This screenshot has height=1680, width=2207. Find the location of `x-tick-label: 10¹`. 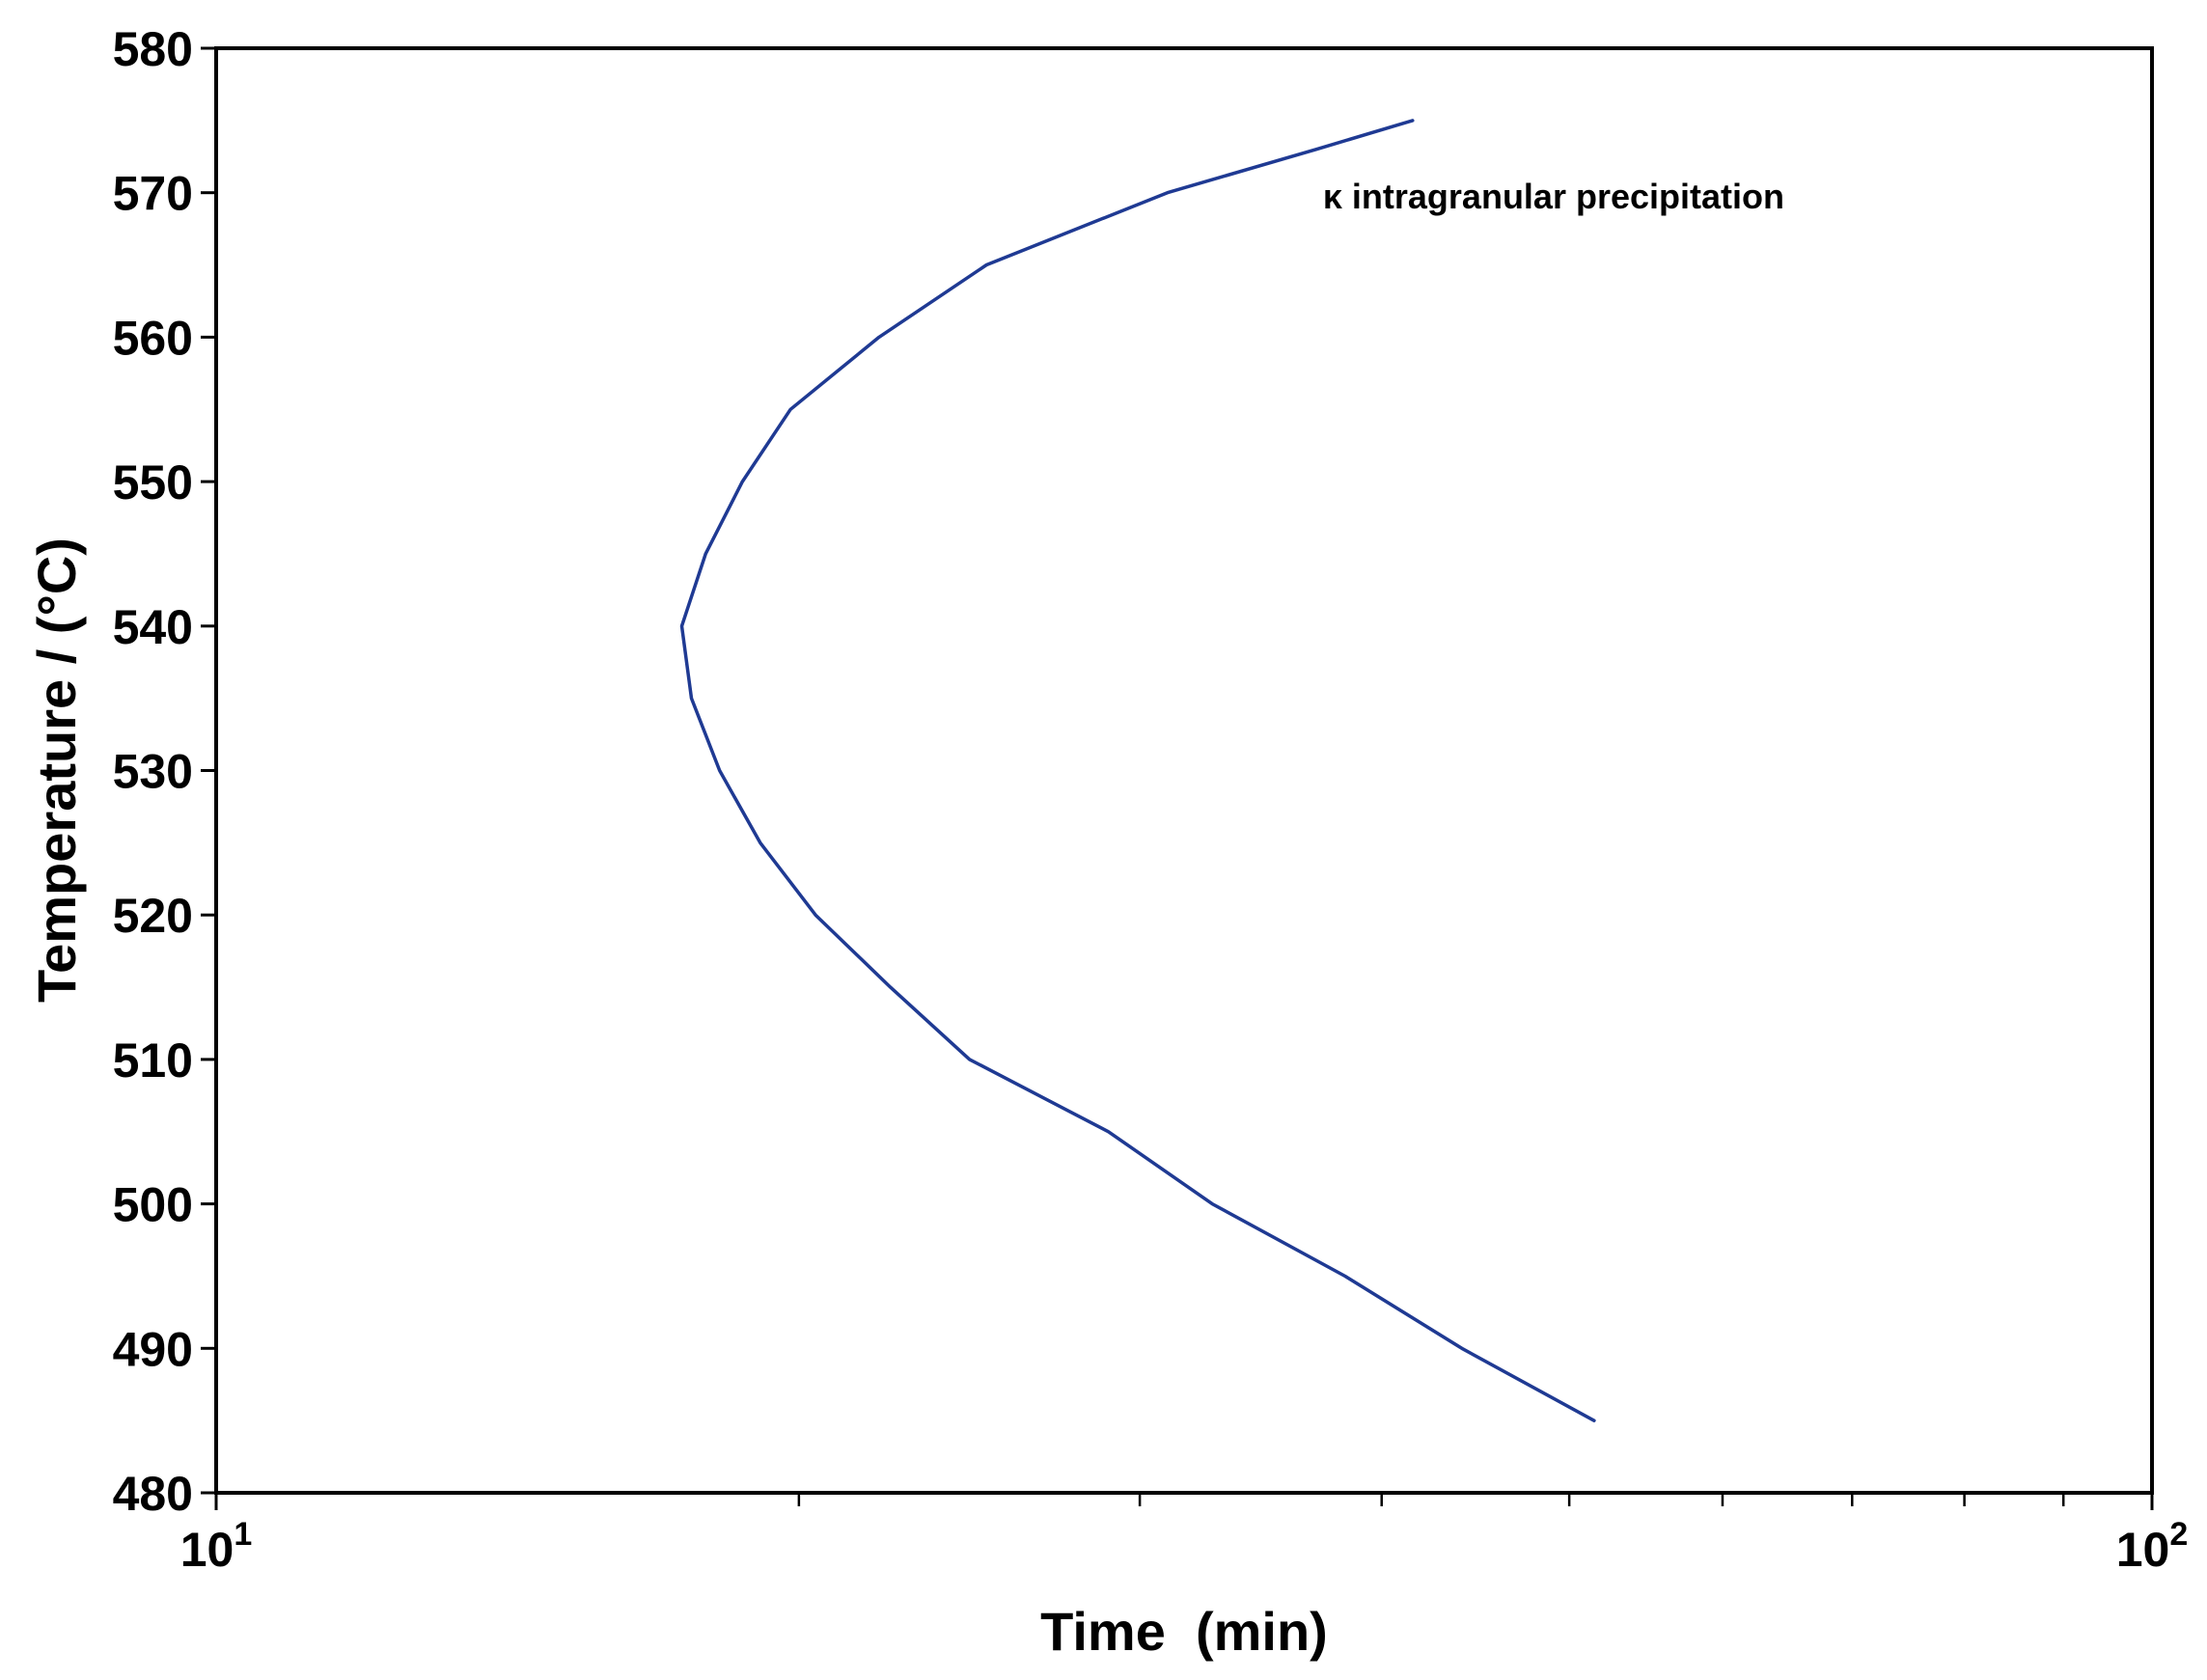

x-tick-label: 10¹ is located at coordinates (216, 1546).